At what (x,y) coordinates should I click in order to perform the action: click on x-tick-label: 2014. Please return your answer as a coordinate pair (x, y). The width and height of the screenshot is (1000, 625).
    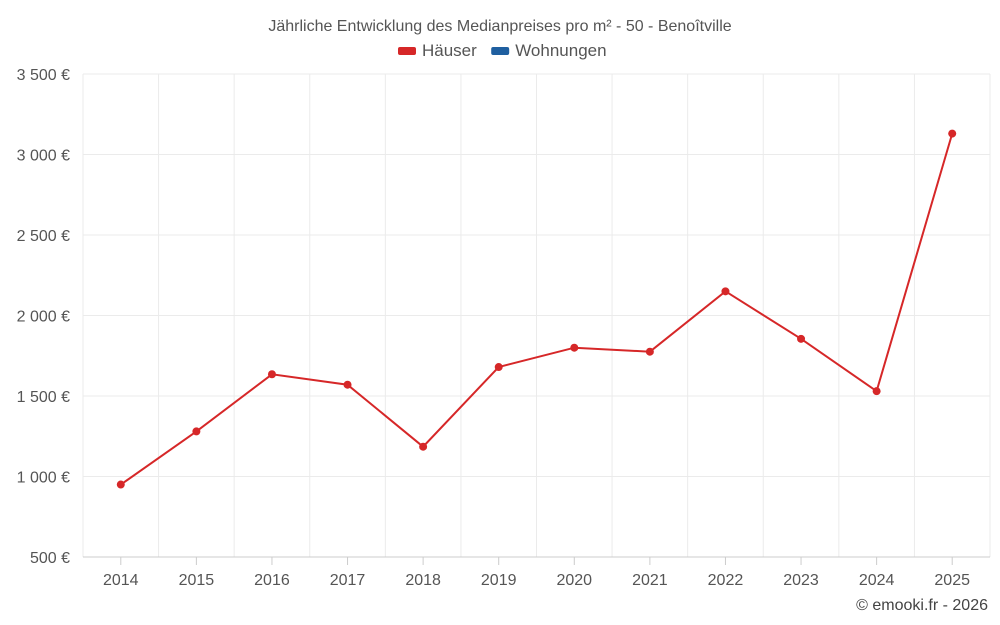
    Looking at the image, I should click on (121, 580).